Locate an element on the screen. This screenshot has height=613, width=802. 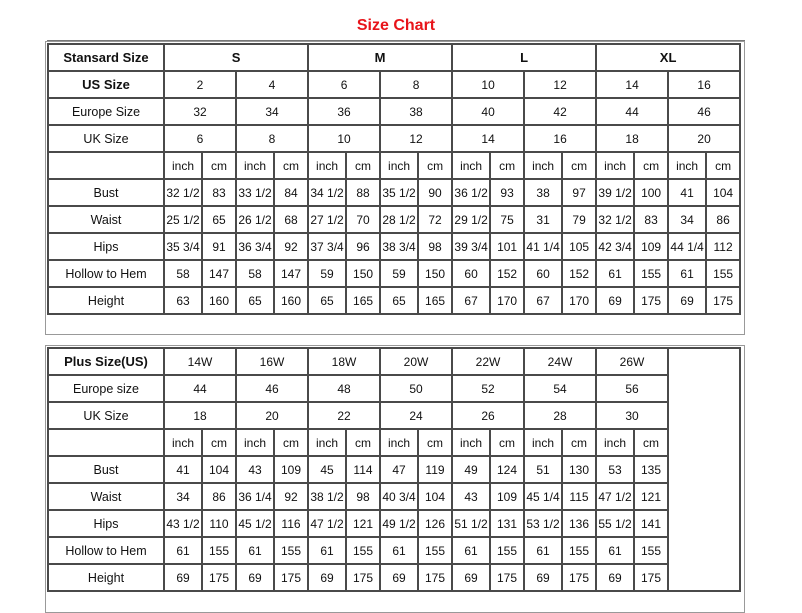
measure-value: 49 is located at coordinates (471, 469).